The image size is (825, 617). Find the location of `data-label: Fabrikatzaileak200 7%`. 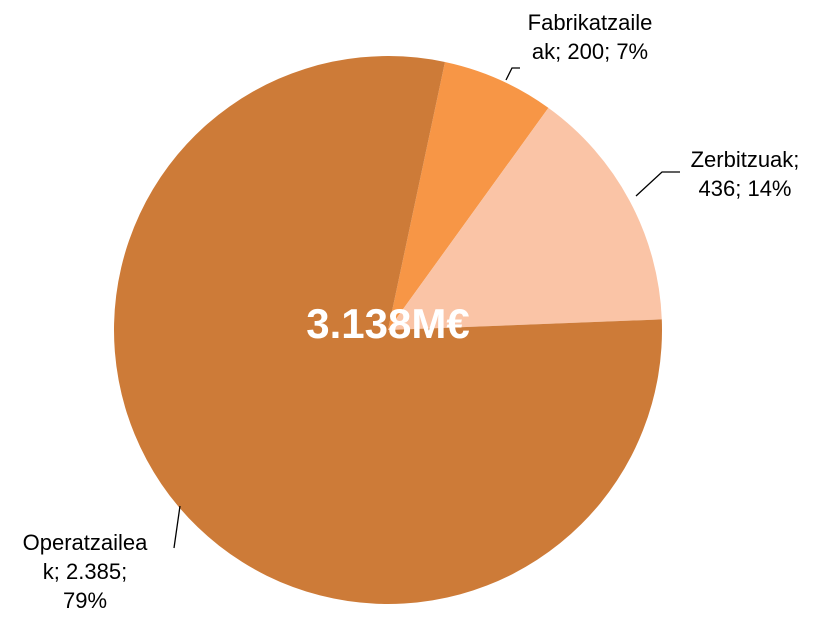

data-label: Fabrikatzaileak200 7% is located at coordinates (590, 37).